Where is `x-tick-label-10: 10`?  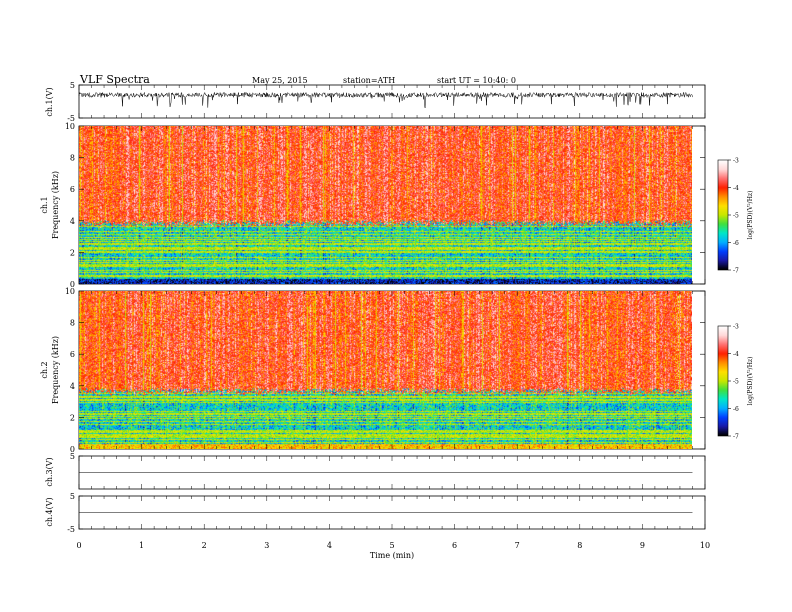 x-tick-label-10: 10 is located at coordinates (705, 545).